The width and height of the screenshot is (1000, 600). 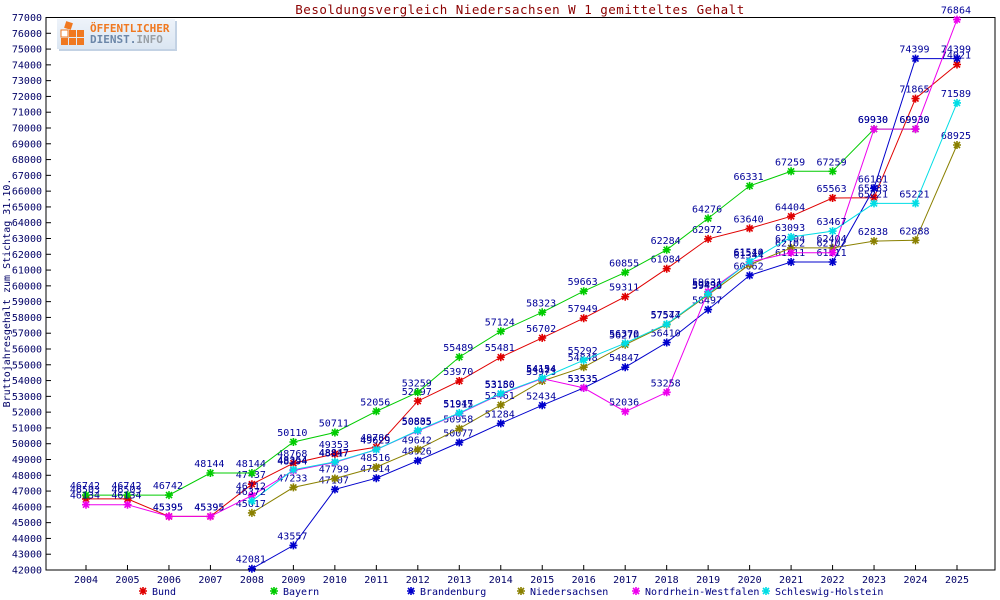 I want to click on data-label-schleswig-holstein: 63467, so click(x=831, y=222).